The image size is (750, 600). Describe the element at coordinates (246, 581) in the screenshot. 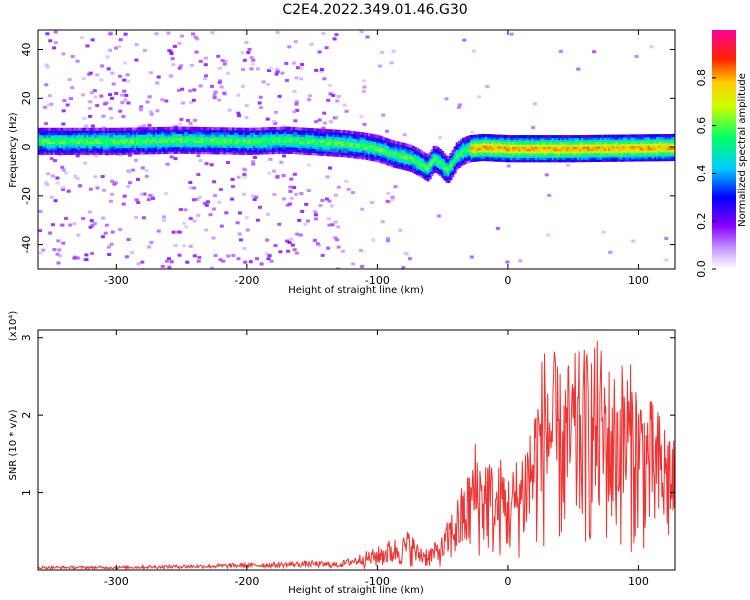

I see `snr-x-tick-label: -200` at that location.